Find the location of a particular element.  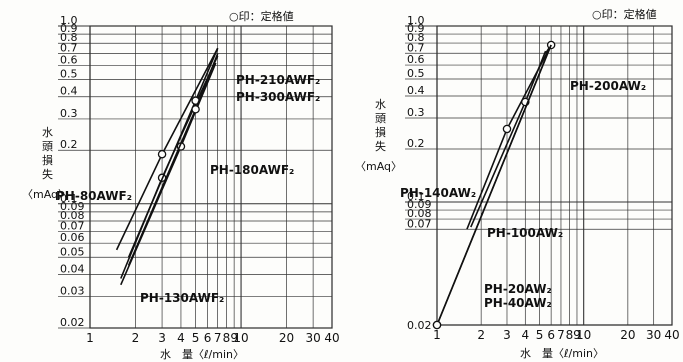

series-label: PH-20AW₂ is located at coordinates (518, 289).